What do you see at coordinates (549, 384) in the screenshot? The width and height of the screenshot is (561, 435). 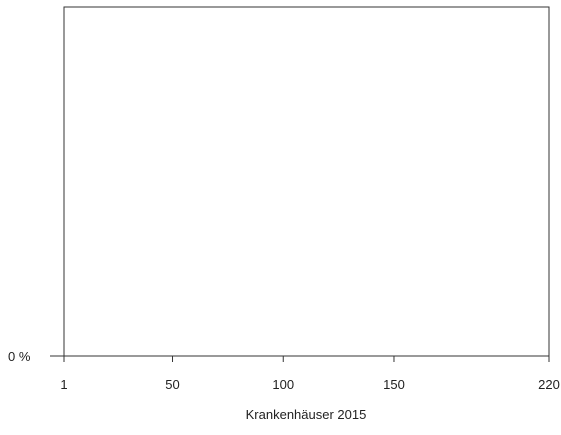 I see `x-tick-label: 220` at bounding box center [549, 384].